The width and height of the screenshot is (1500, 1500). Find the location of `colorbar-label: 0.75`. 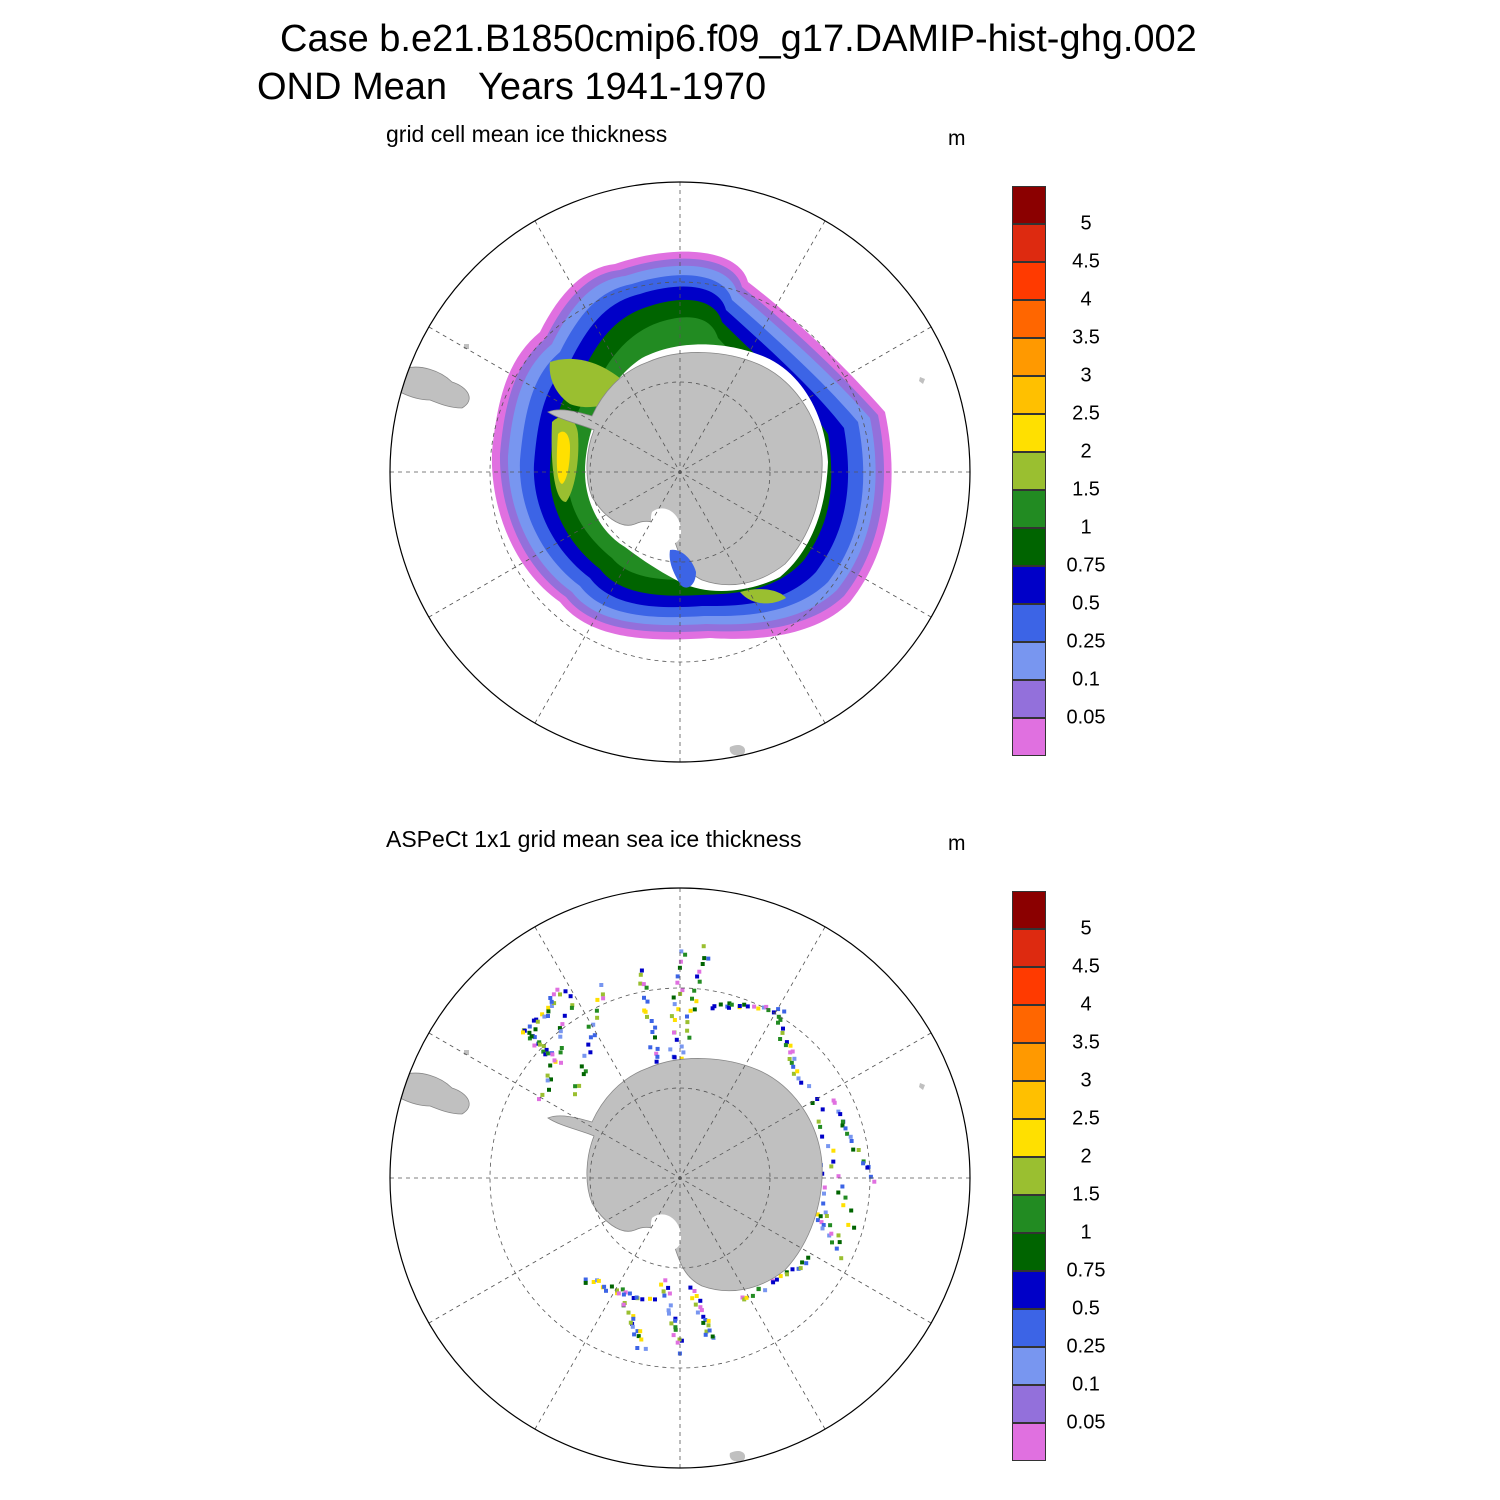

colorbar-label: 0.75 is located at coordinates (1086, 1270).